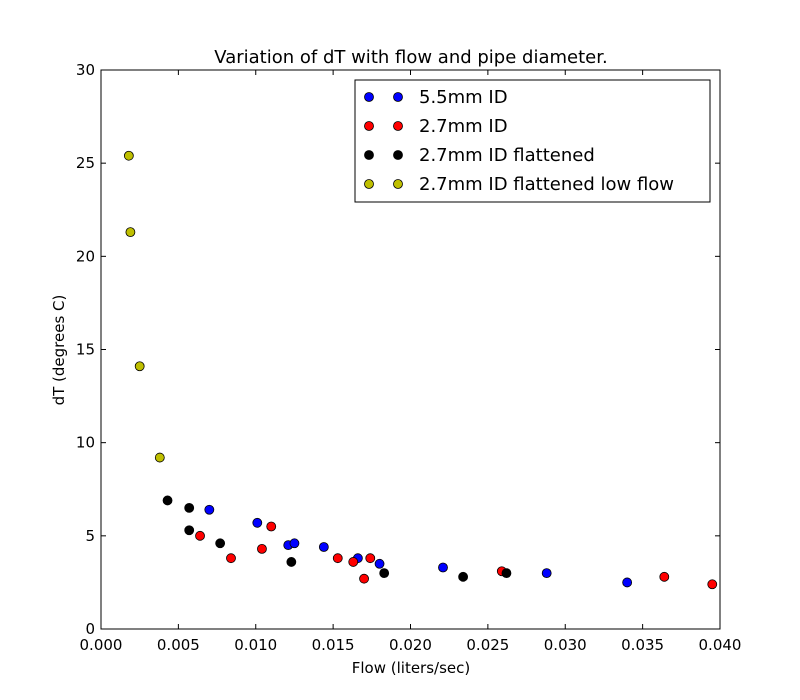 The width and height of the screenshot is (800, 700). What do you see at coordinates (255, 645) in the screenshot?
I see `x-tick-label: 0.010` at bounding box center [255, 645].